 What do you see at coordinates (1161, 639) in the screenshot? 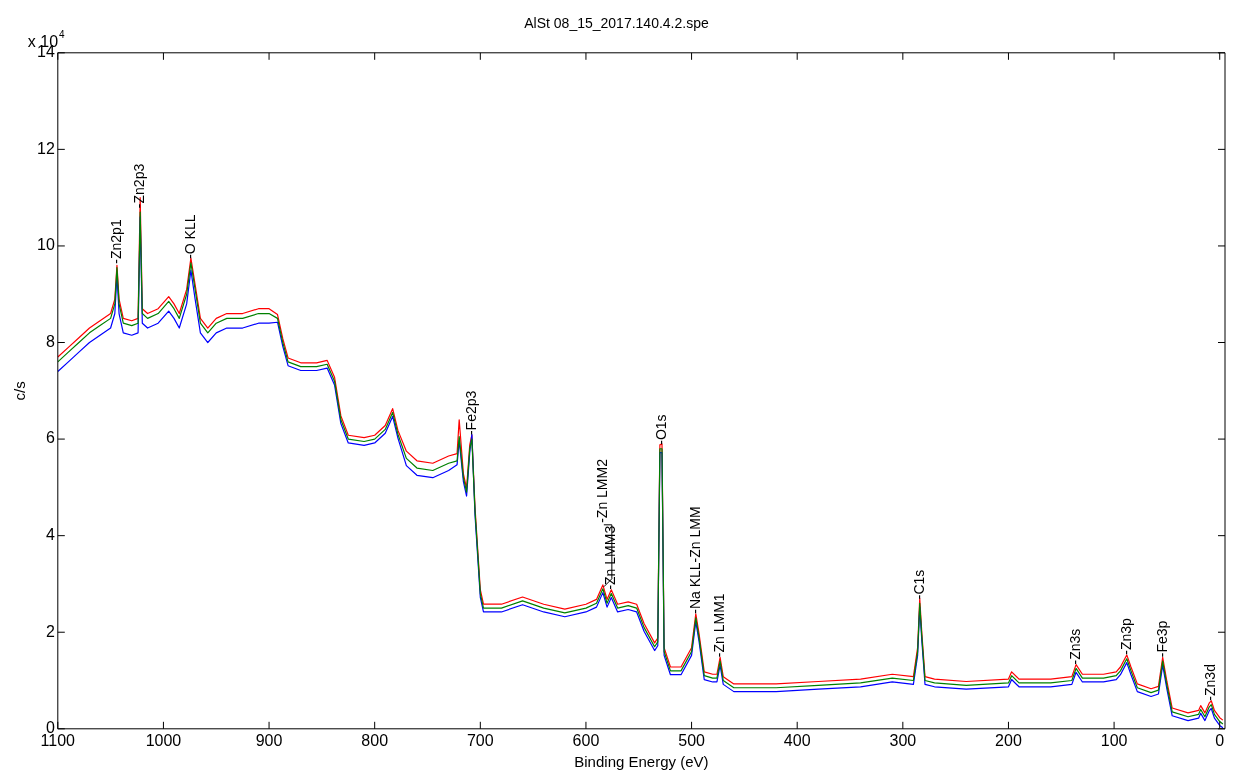
I see `annotation: -Fe3p` at bounding box center [1161, 639].